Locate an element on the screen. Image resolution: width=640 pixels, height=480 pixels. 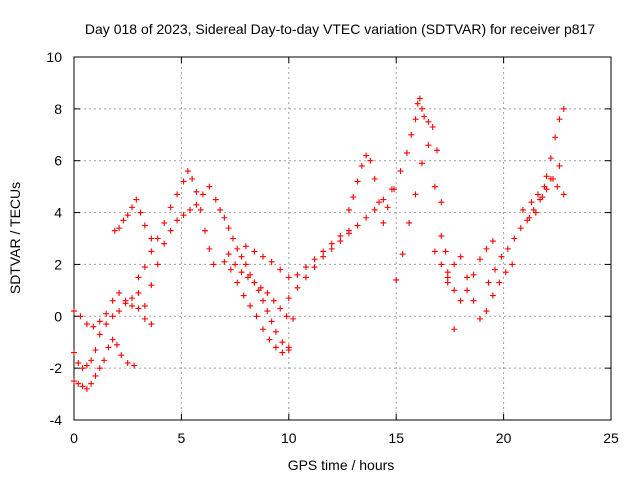
y-tick-label: 2 is located at coordinates (58, 264).